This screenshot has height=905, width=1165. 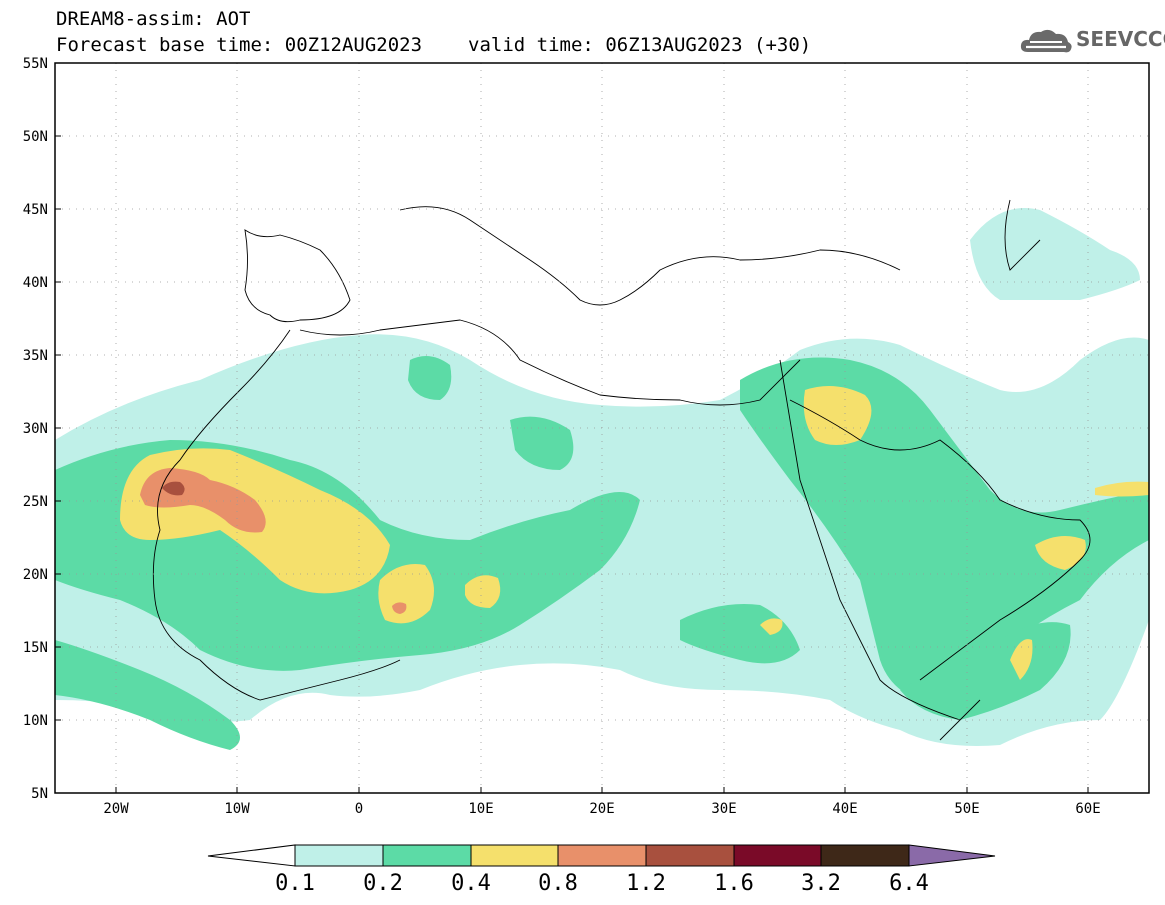 I want to click on lon-label: 20E, so click(x=601, y=809).